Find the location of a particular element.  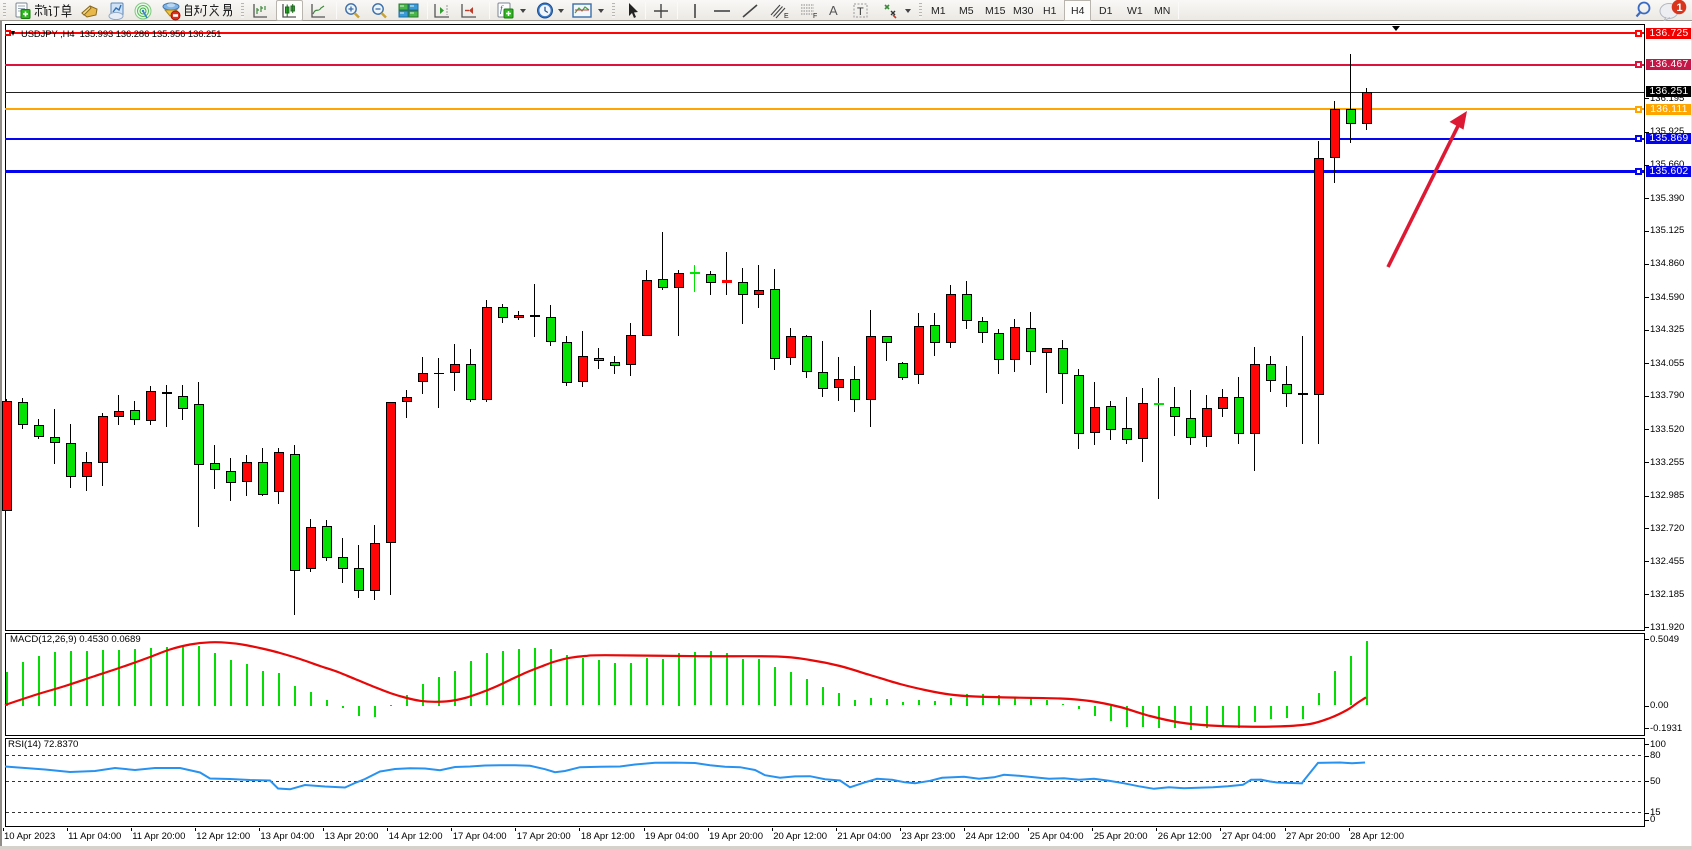

svg-text: F is located at coordinates (815, 16).